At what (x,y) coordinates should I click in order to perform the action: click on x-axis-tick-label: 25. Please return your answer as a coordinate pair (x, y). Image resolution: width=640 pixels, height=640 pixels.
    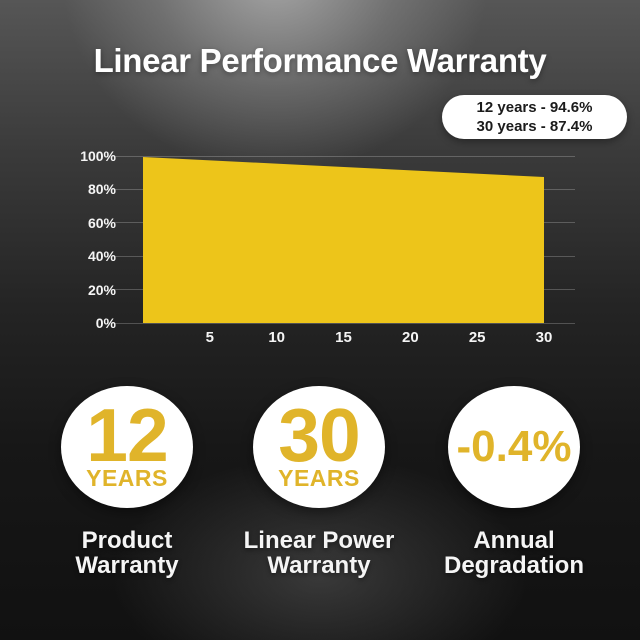
    Looking at the image, I should click on (477, 337).